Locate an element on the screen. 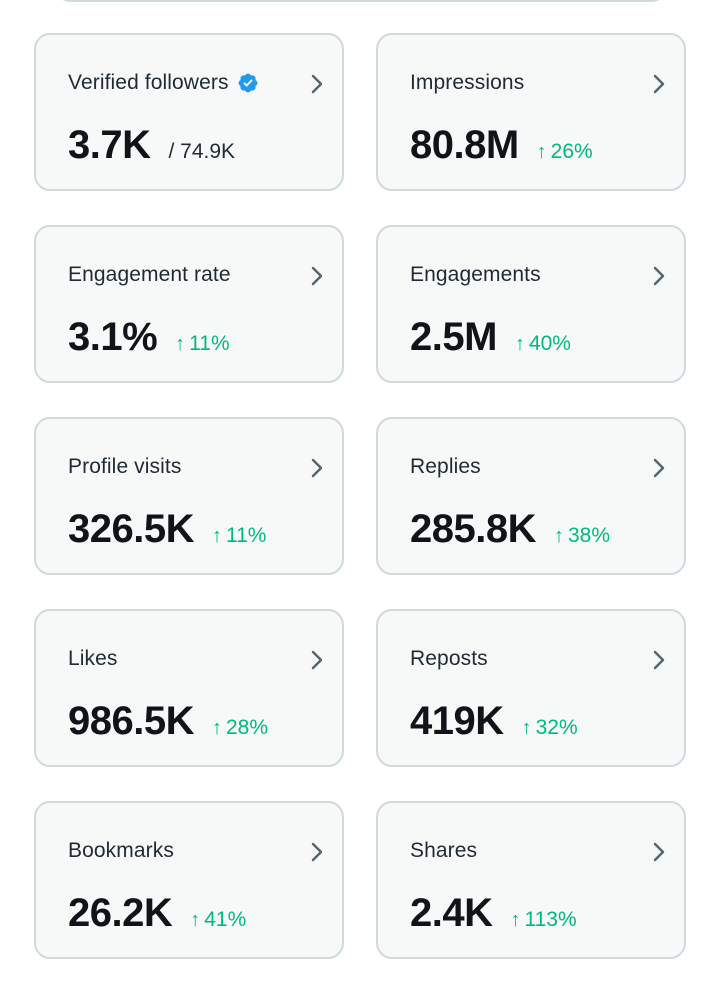 The image size is (720, 989). metric-label: Replies is located at coordinates (445, 466).